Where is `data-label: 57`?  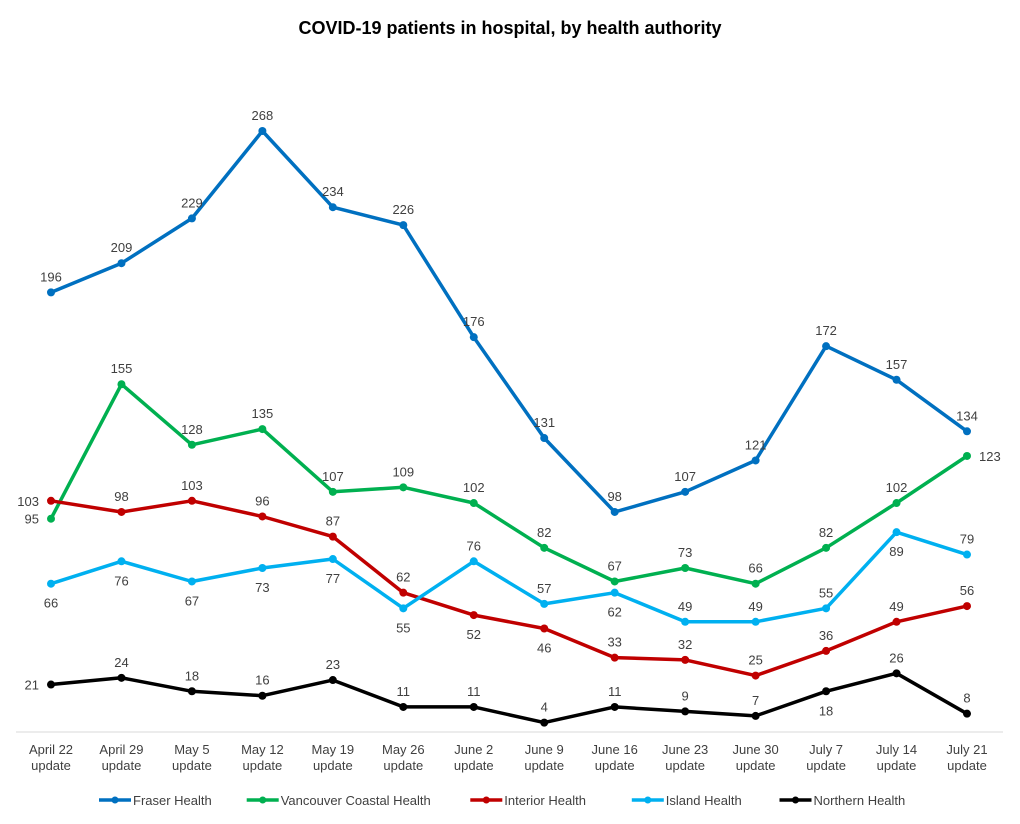
data-label: 57 is located at coordinates (544, 588).